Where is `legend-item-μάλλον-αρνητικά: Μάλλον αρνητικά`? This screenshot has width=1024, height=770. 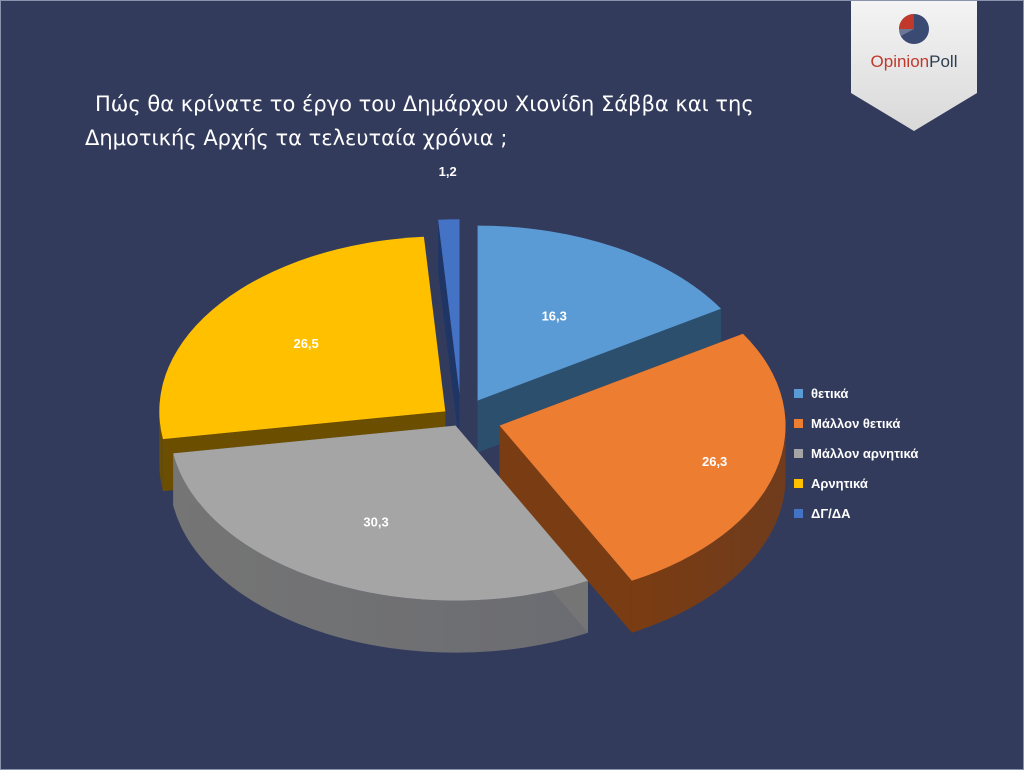
legend-item-μάλλον-αρνητικά: Μάλλον αρνητικά is located at coordinates (856, 453).